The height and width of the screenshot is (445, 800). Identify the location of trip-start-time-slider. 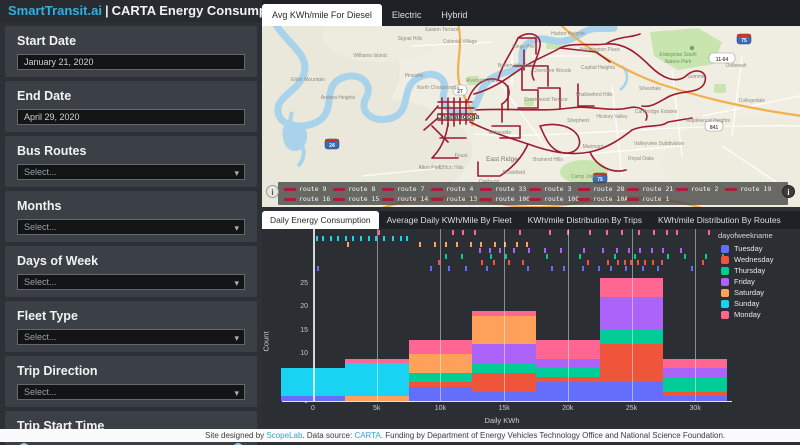
(131, 443).